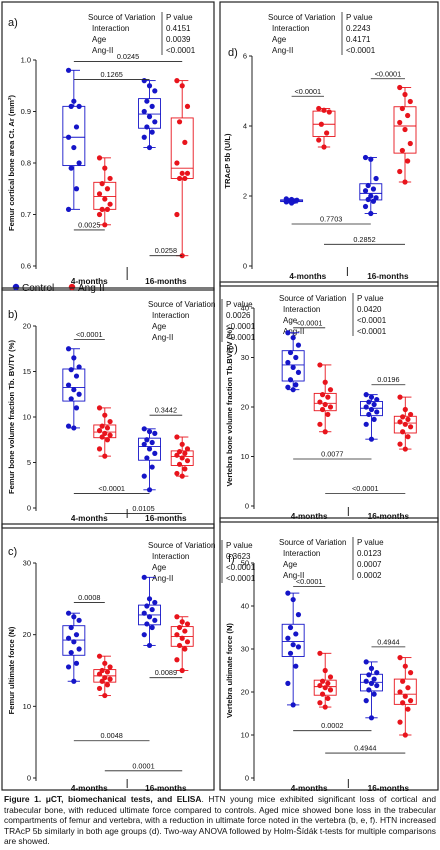 Image resolution: width=440 pixels, height=850 pixels. What do you see at coordinates (26, 266) in the screenshot?
I see `y-tick-label: 0.6` at bounding box center [26, 266].